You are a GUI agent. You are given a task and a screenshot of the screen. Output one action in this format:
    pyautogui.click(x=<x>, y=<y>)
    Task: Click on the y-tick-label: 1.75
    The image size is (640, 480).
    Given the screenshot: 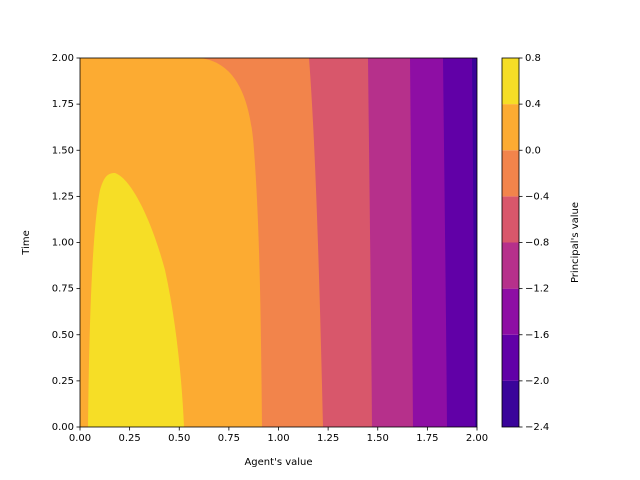 What is the action you would take?
    pyautogui.click(x=63, y=104)
    